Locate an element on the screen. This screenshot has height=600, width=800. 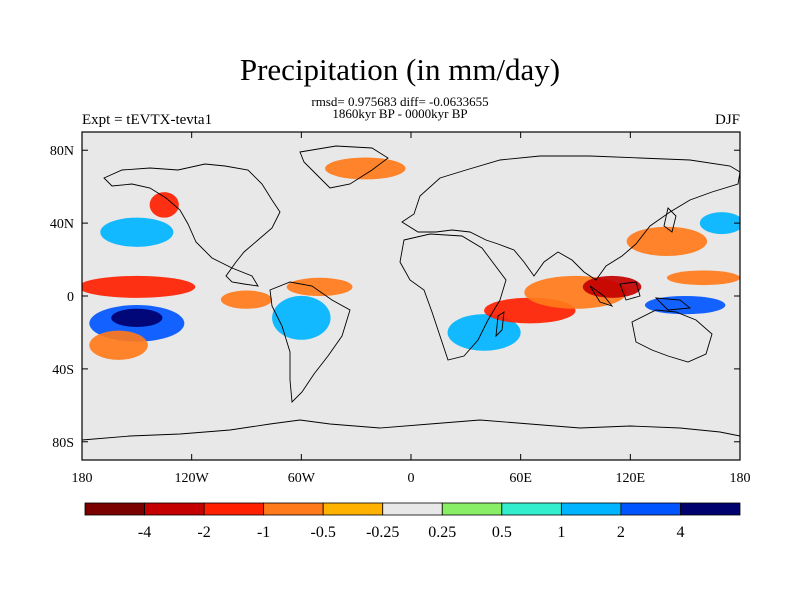
y-tick-label: 80N is located at coordinates (62, 151).